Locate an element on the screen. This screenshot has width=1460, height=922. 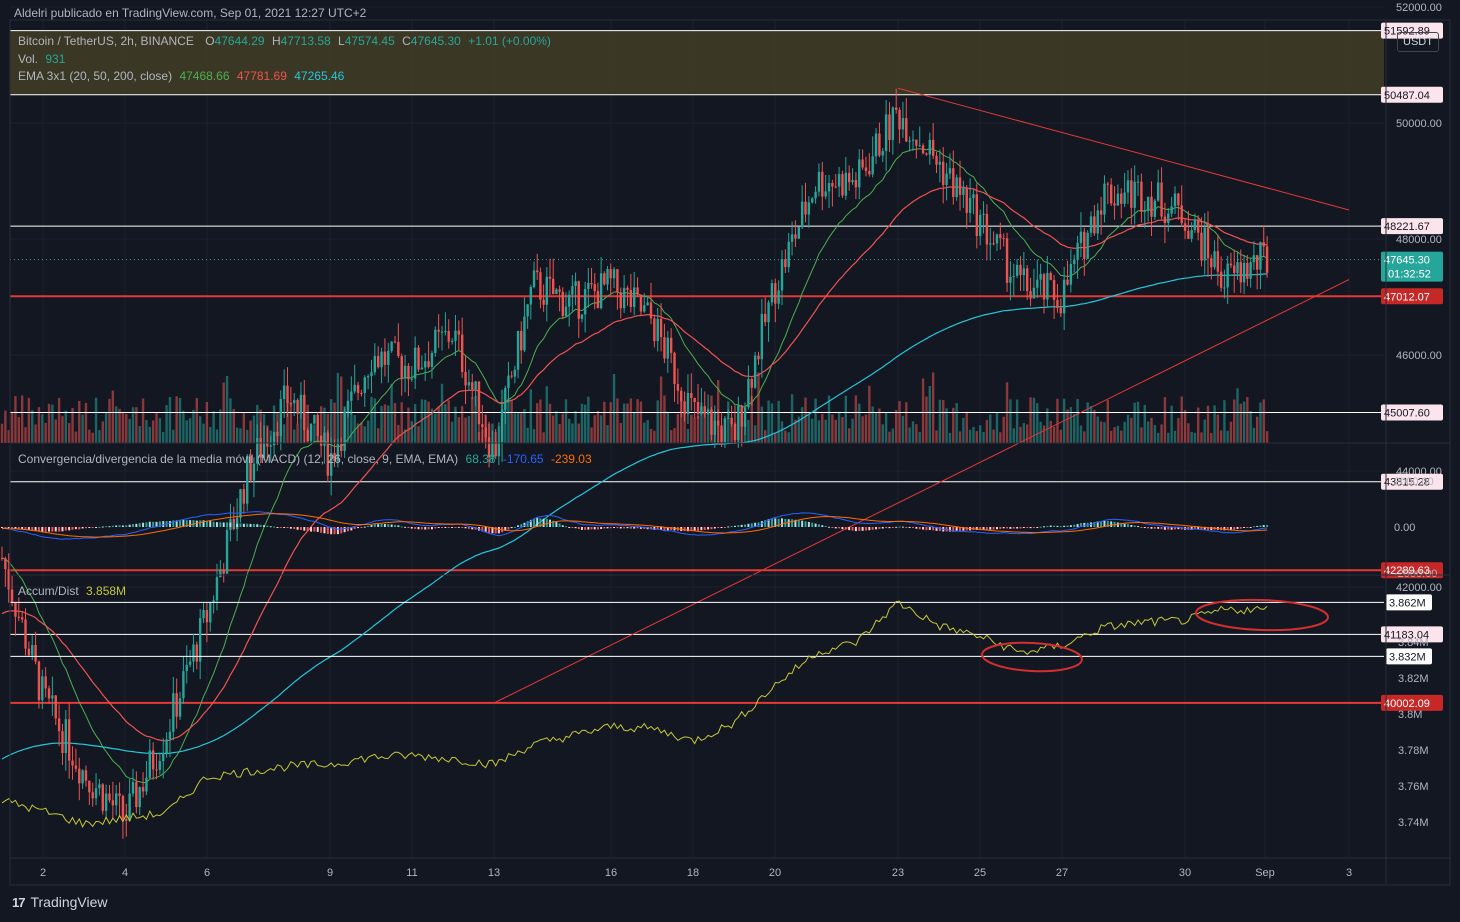
price-tick-5: 42000.00 is located at coordinates (1419, 588).